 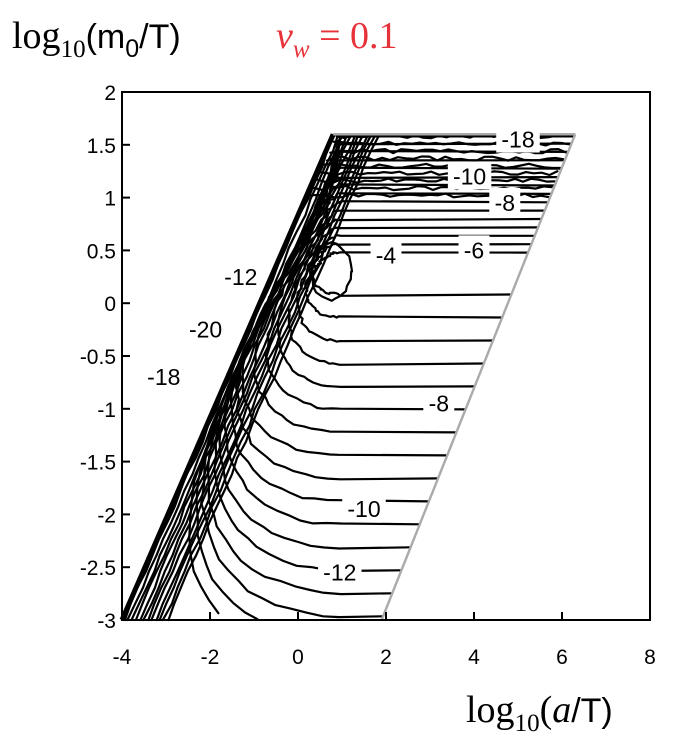 I want to click on parameter-label: vw = 0.1, so click(x=337, y=39).